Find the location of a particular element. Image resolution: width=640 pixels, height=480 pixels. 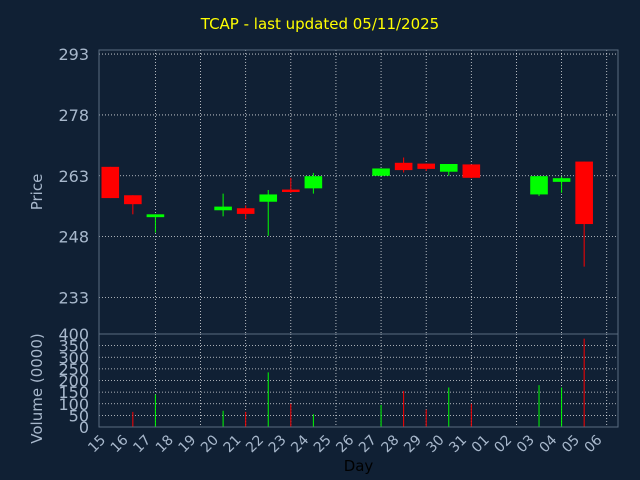

volume-tick-label: 0 is located at coordinates (84, 427).